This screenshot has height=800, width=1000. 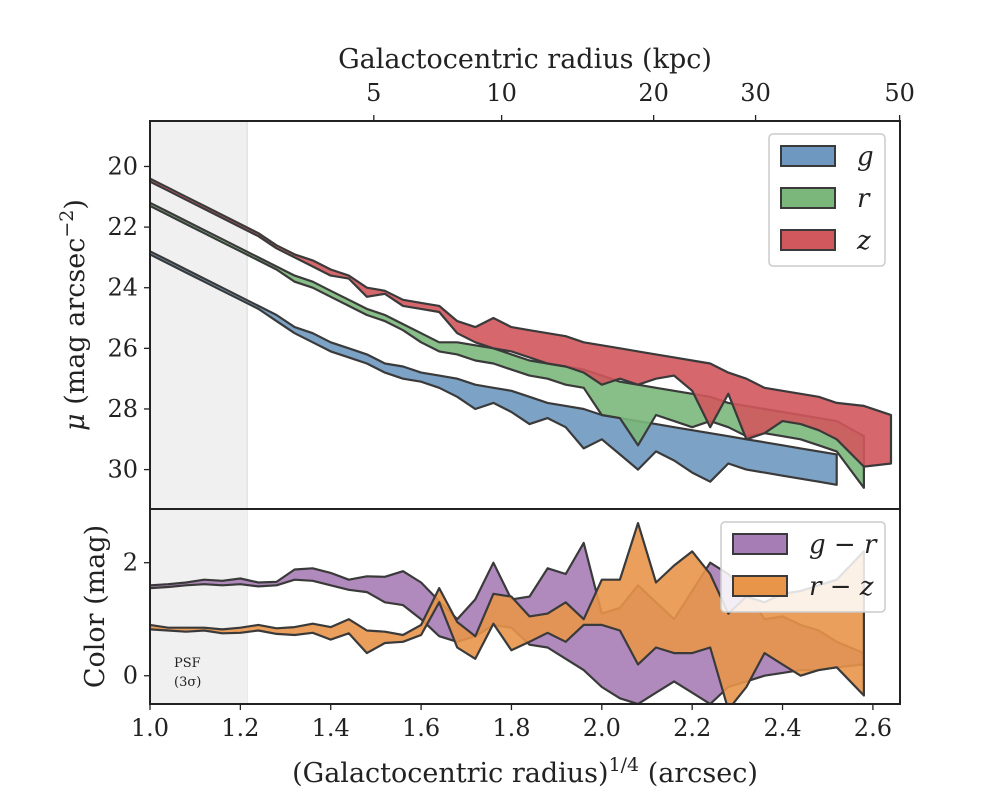 I want to click on y-tick-label: 28, so click(x=122, y=409).